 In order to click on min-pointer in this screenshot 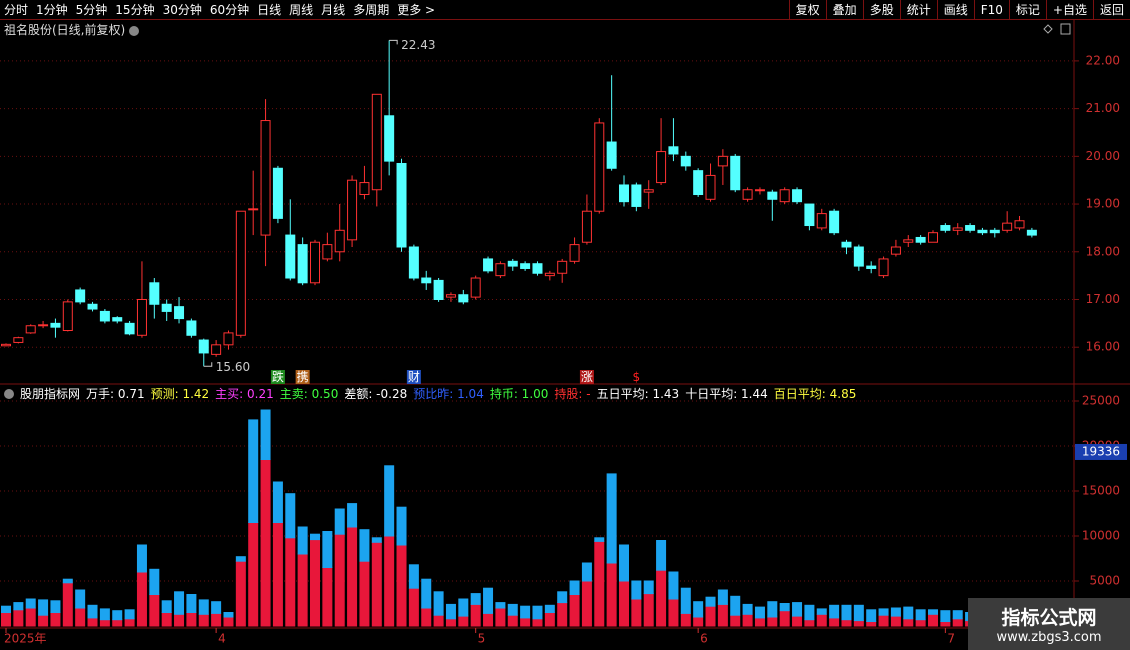, I will do `click(208, 364)`.